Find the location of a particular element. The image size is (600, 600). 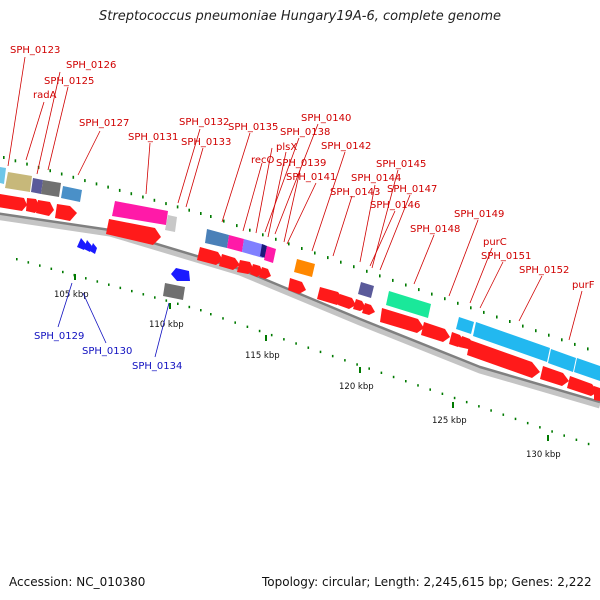

gene-label: SPH_0127 is located at coordinates (104, 123).